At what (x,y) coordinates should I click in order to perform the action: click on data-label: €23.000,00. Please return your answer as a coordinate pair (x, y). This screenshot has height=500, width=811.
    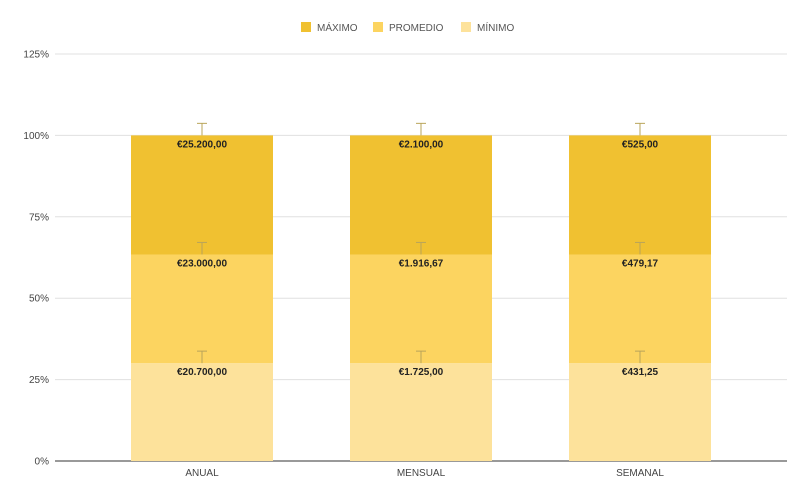
    Looking at the image, I should click on (202, 263).